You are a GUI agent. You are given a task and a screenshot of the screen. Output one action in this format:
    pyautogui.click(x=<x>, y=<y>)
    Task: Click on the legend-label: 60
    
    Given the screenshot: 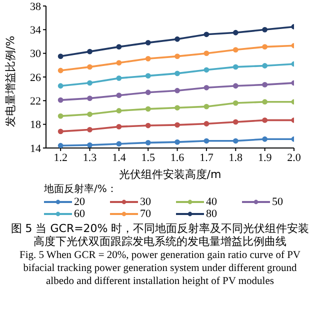 What is the action you would take?
    pyautogui.click(x=79, y=214)
    